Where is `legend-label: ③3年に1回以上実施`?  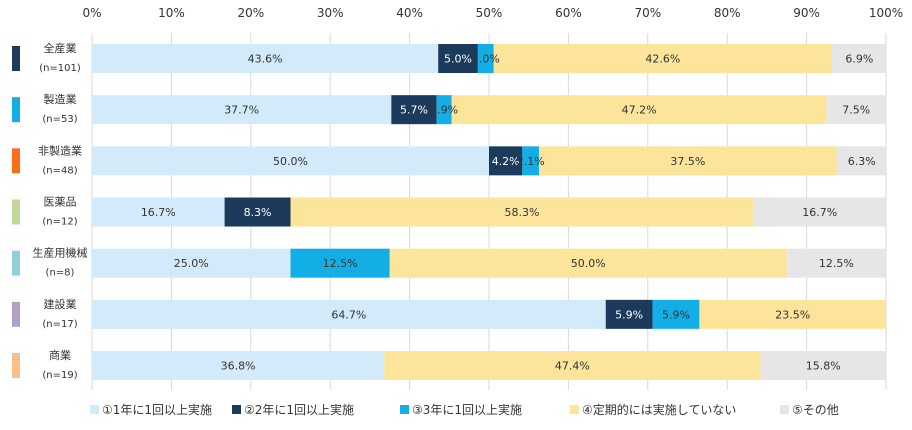 legend-label: ③3年に1回以上実施 is located at coordinates (467, 409).